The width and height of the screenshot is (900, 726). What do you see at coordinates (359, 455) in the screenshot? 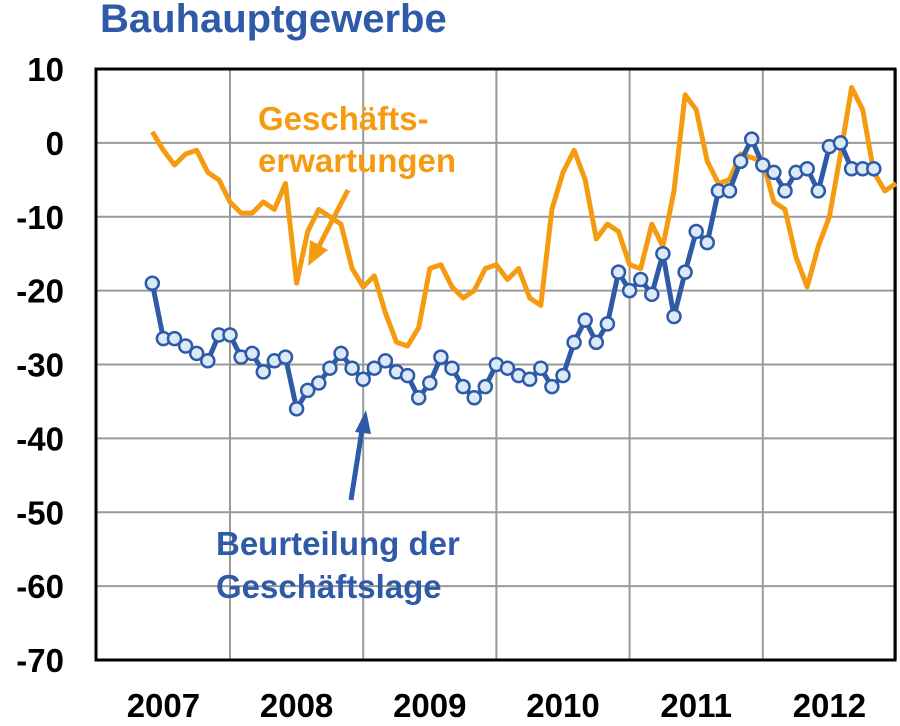
I see `annotation-situation-arrow` at bounding box center [359, 455].